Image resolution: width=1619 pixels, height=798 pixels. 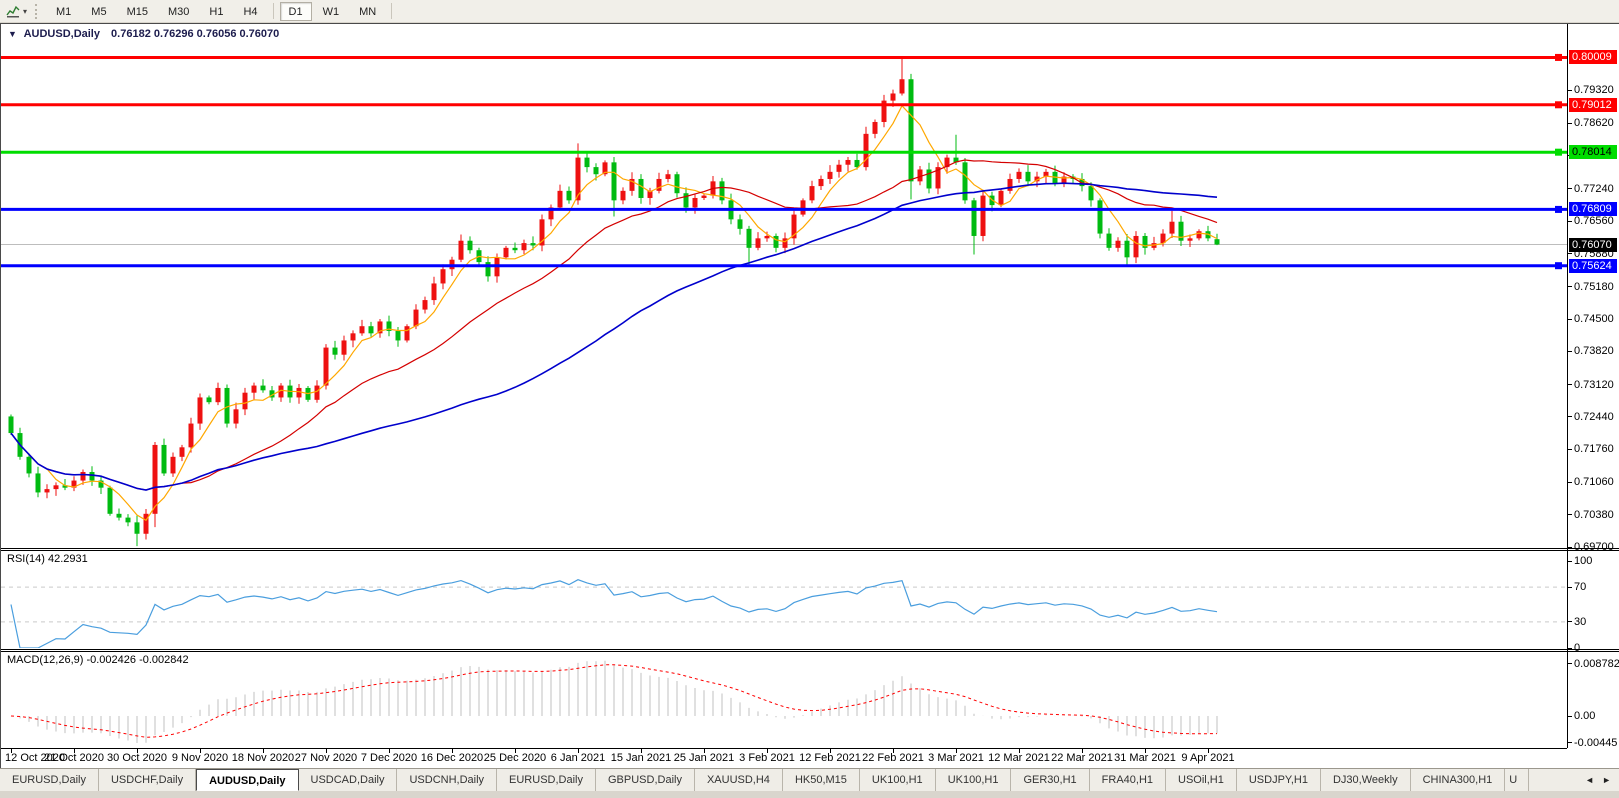 I want to click on indicators-icon: ▾, so click(x=16, y=11).